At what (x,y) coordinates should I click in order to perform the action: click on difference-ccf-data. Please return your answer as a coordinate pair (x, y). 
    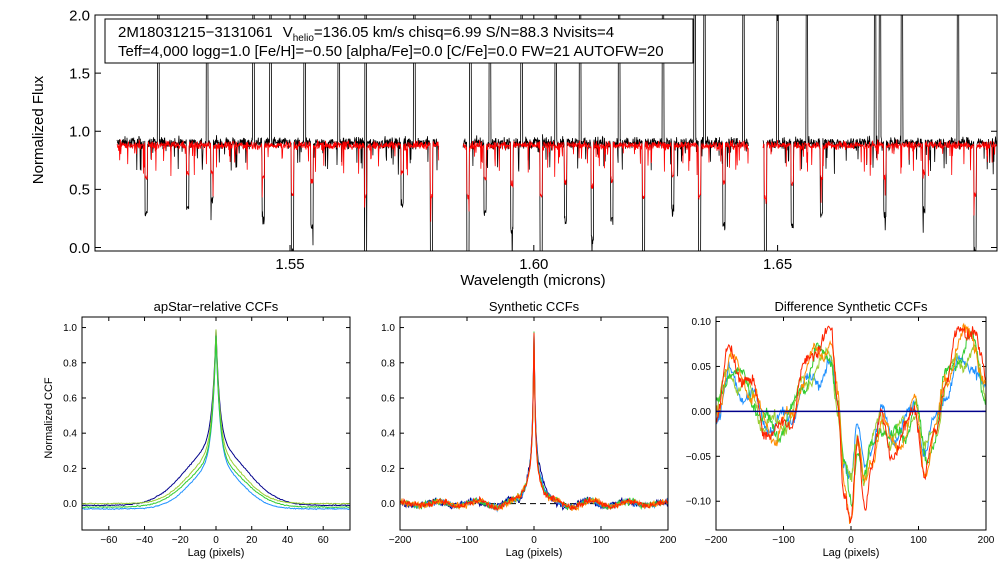
    Looking at the image, I should click on (851, 423).